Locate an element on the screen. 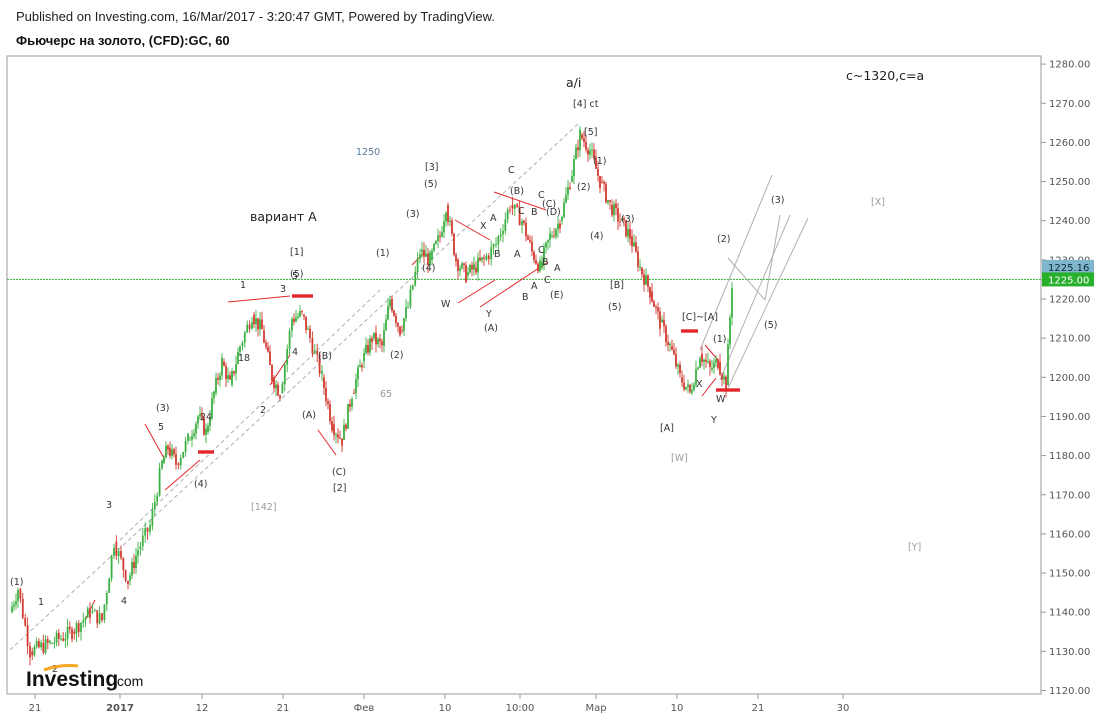 Image resolution: width=1100 pixels, height=720 pixels. wave-label: [142] is located at coordinates (264, 507).